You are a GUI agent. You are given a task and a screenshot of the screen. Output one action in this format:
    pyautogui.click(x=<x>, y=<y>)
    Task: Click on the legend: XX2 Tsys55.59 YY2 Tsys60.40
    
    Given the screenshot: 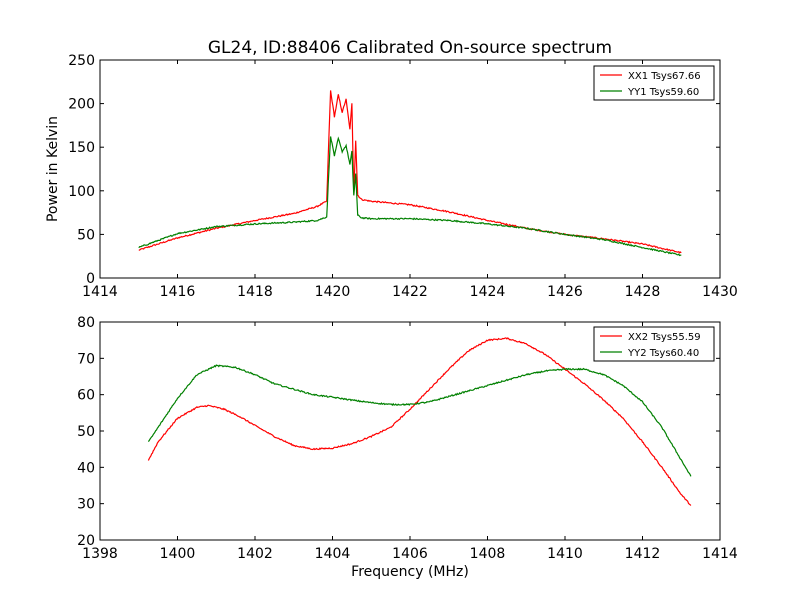 What is the action you would take?
    pyautogui.click(x=654, y=344)
    